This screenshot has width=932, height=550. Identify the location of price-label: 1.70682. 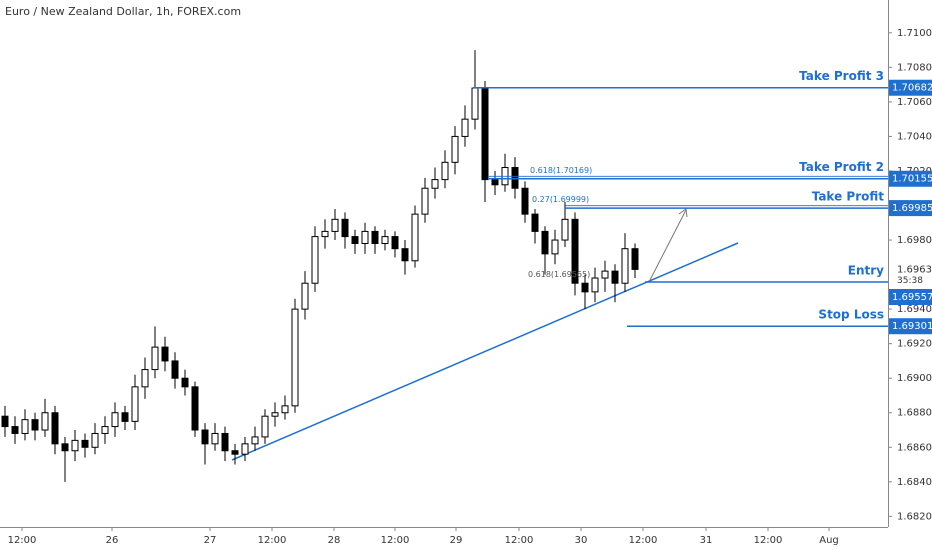
(912, 88).